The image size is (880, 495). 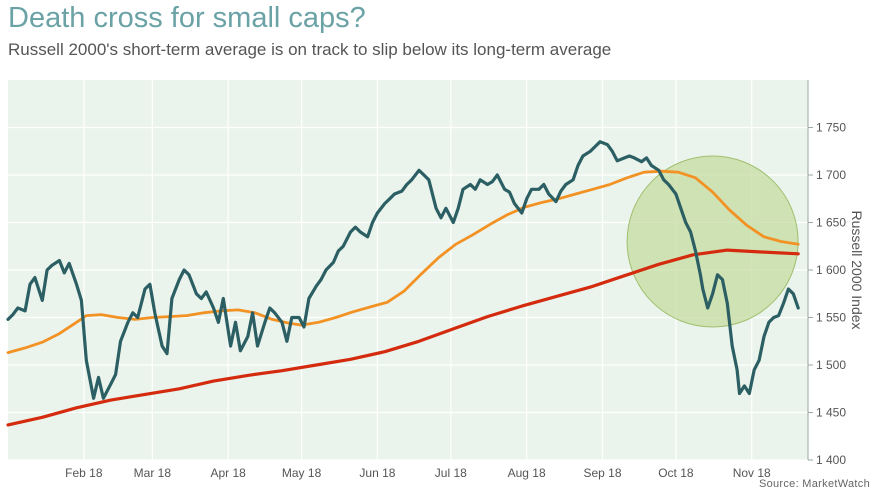 I want to click on x-tick-label: Jul 18, so click(x=451, y=473).